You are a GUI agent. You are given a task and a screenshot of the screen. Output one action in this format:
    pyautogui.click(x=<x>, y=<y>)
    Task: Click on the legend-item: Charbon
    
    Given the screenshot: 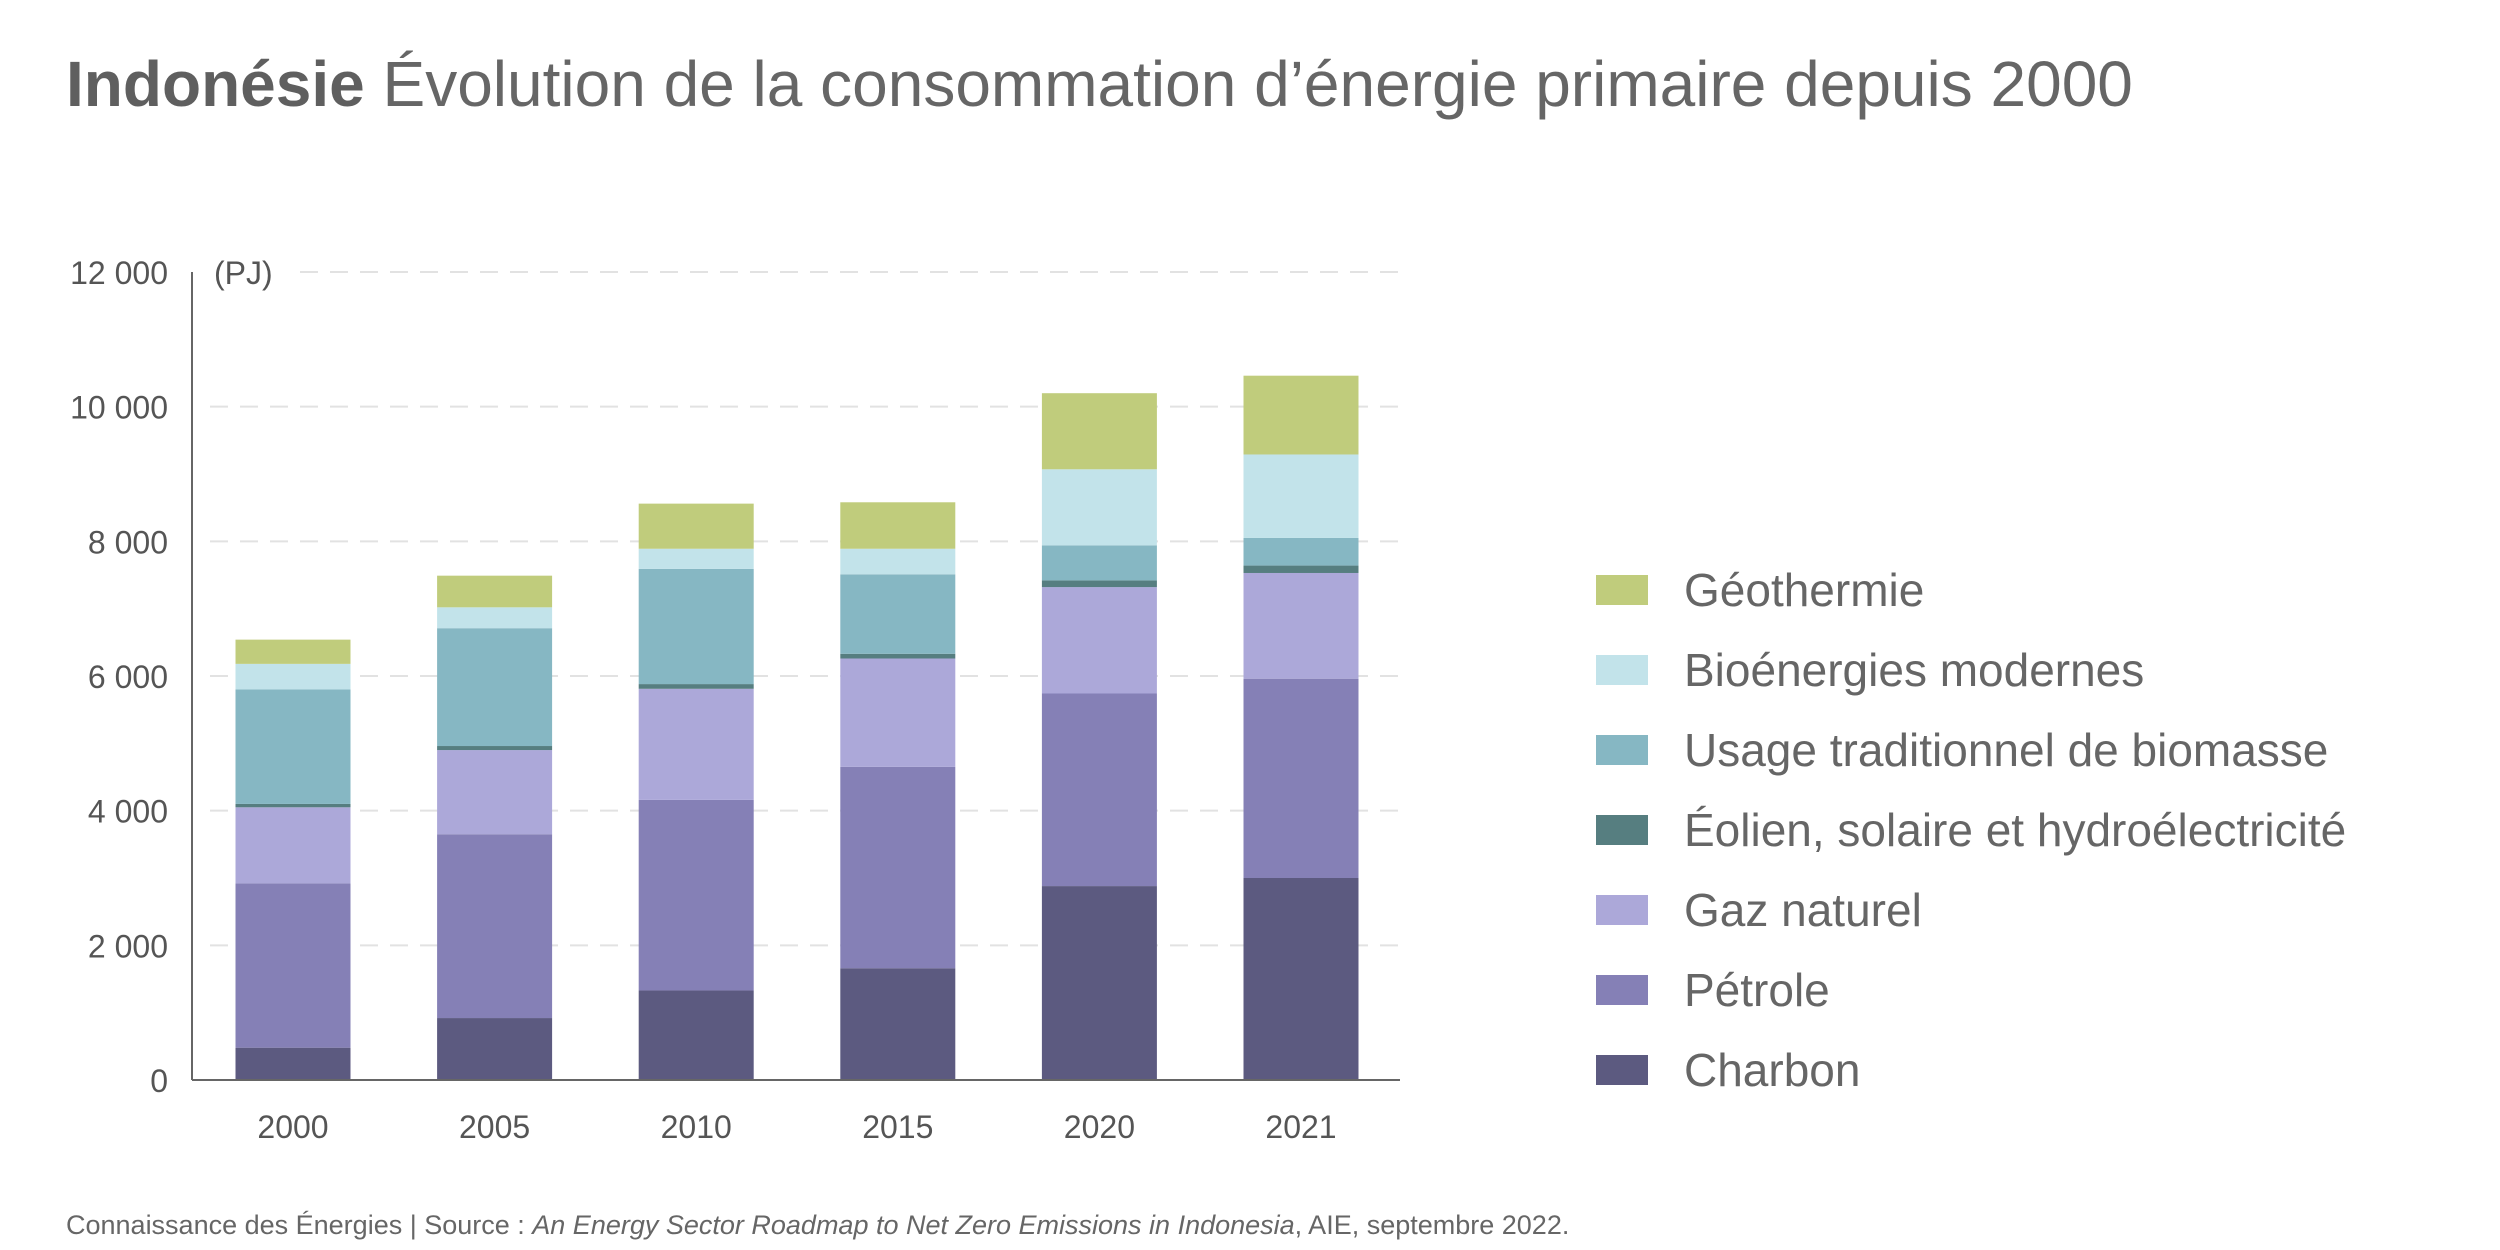 What is the action you would take?
    pyautogui.click(x=1971, y=1070)
    